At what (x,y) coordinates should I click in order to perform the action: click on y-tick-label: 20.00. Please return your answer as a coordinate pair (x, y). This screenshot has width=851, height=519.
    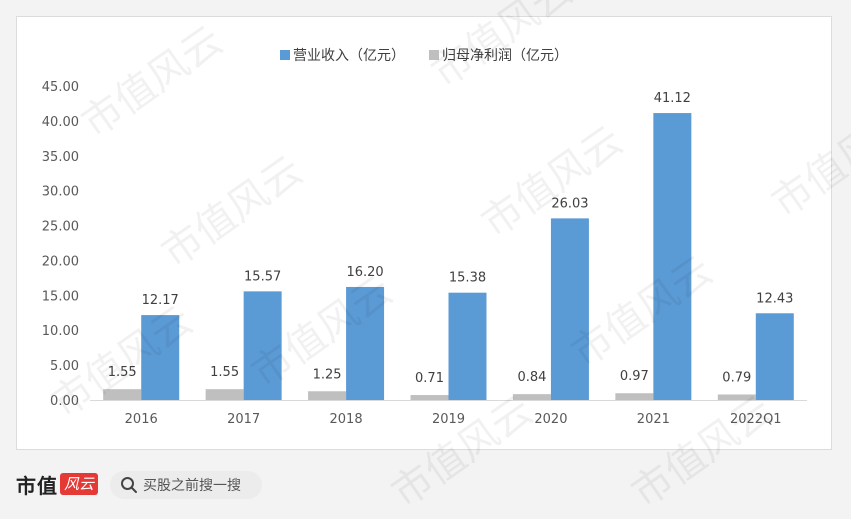
    Looking at the image, I should click on (60, 261).